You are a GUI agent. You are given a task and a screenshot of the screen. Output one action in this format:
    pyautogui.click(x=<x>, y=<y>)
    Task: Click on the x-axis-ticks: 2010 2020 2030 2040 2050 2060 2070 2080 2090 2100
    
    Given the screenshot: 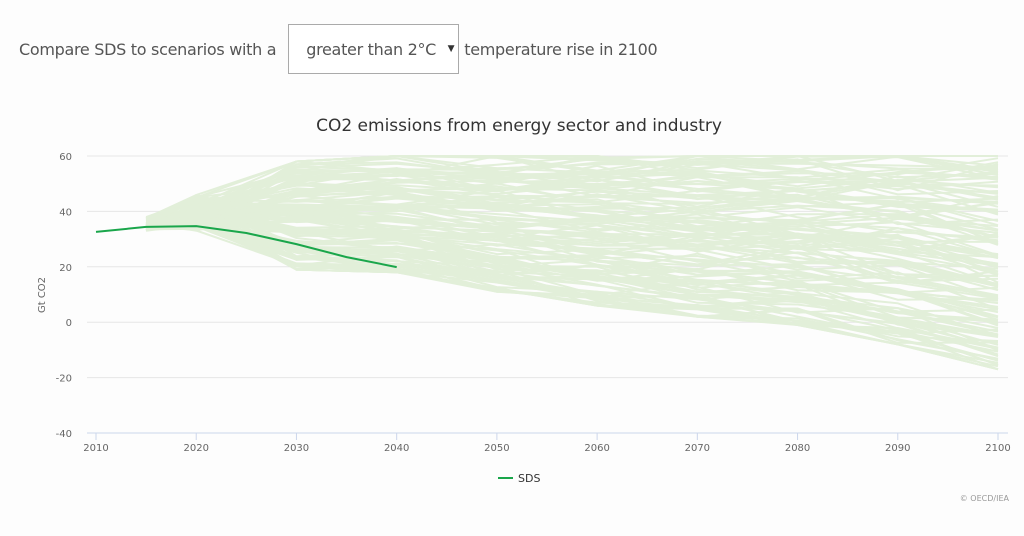 What is the action you would take?
    pyautogui.click(x=547, y=443)
    